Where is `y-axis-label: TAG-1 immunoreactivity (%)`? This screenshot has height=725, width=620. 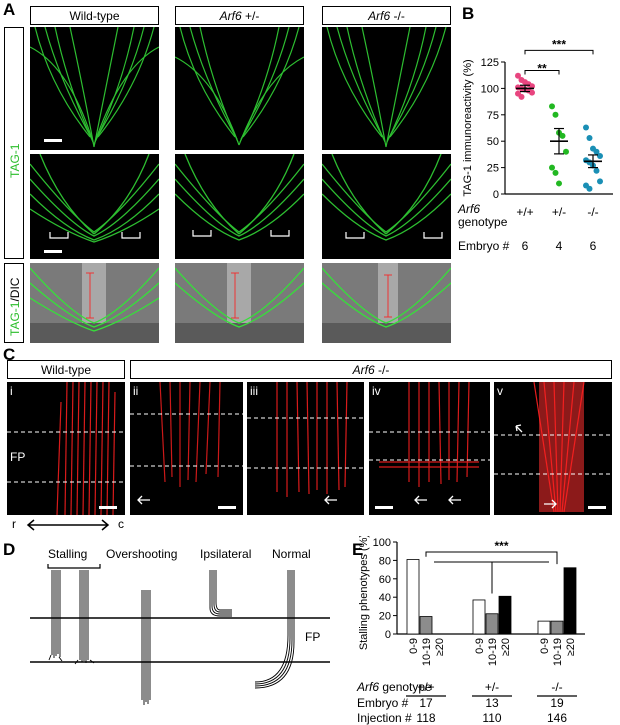
y-axis-label: TAG-1 immunoreactivity (%) is located at coordinates (468, 127).